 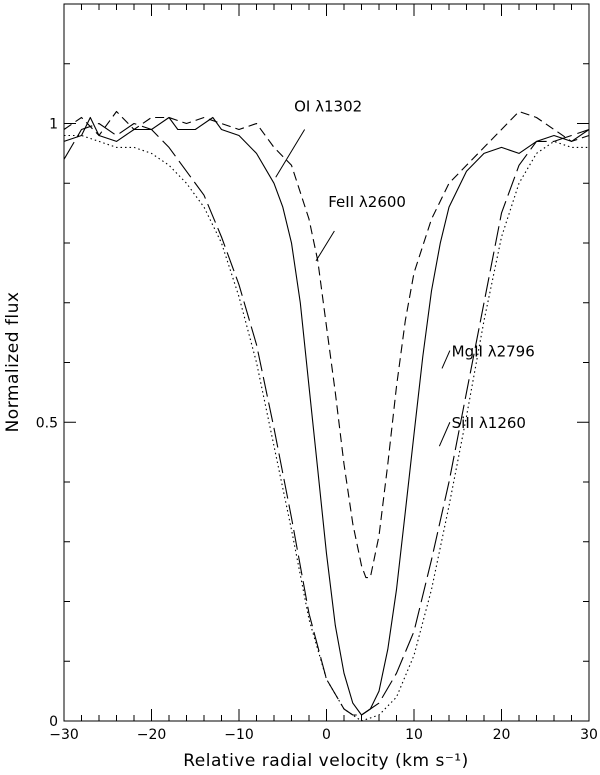 What do you see at coordinates (326, 735) in the screenshot?
I see `x-tick-label: 0` at bounding box center [326, 735].